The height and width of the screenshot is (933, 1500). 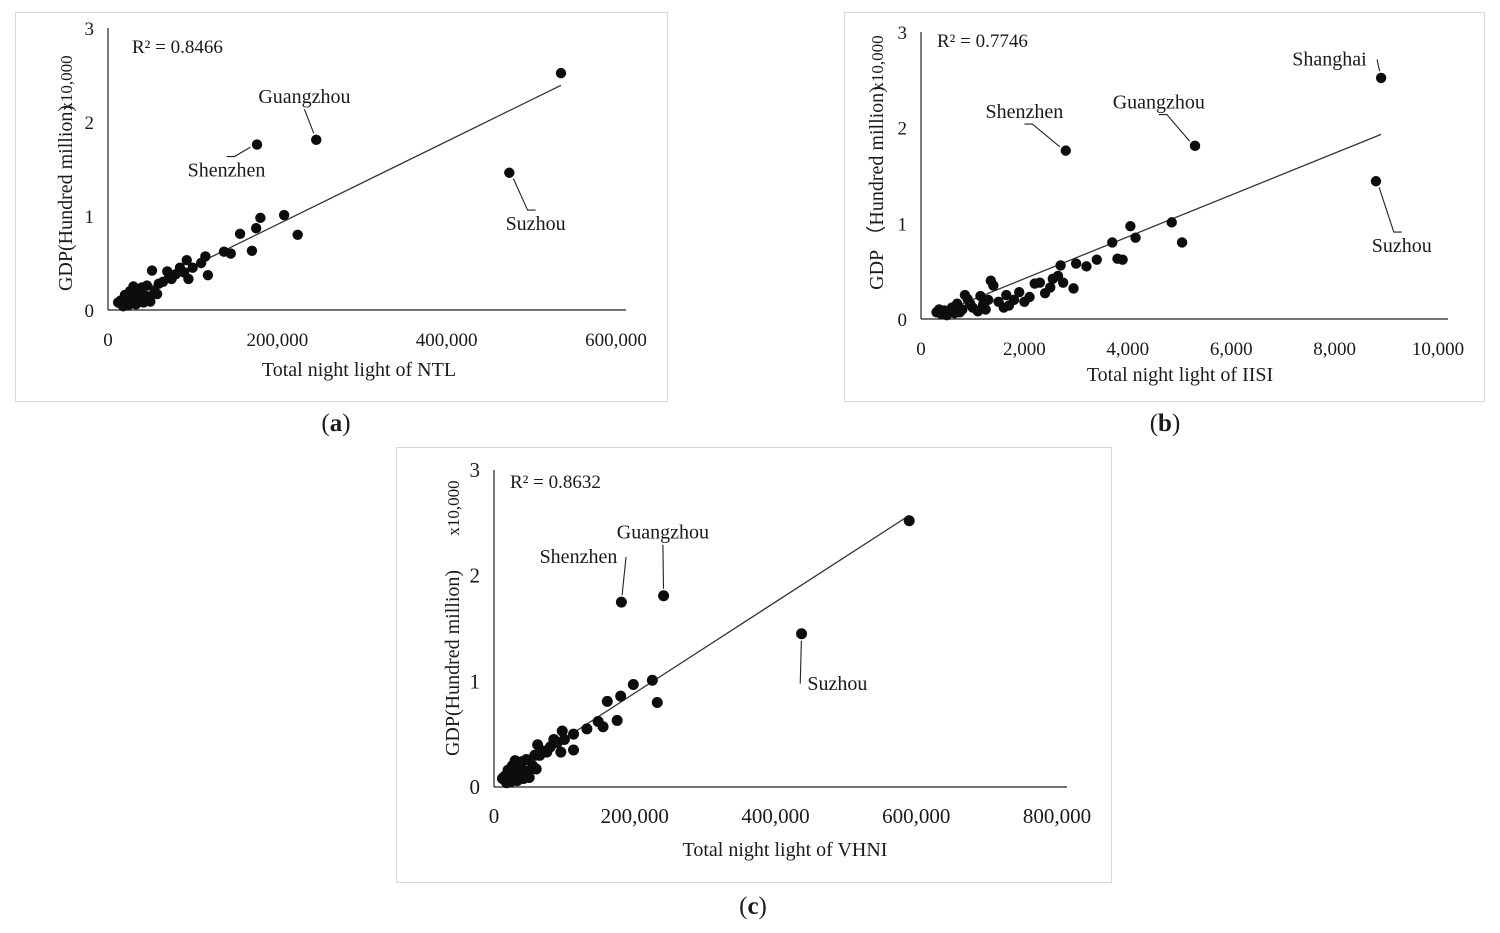 I want to click on city-annotation: Guangzhou, so click(x=663, y=533).